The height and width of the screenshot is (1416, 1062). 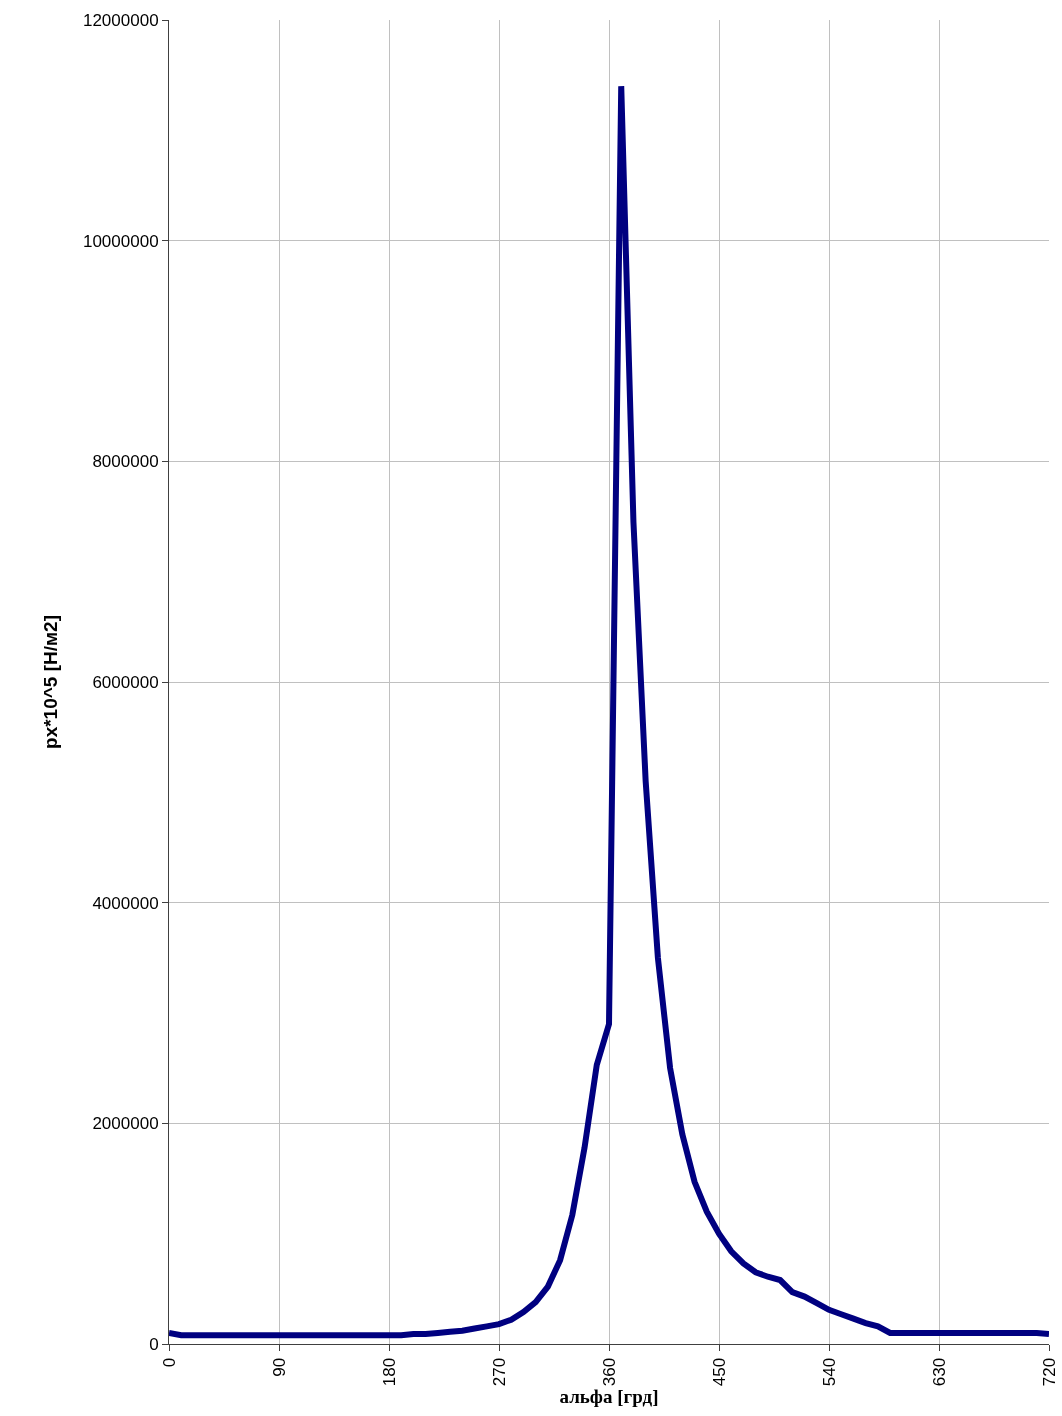 What do you see at coordinates (719, 1372) in the screenshot?
I see `x-tick-label: 450` at bounding box center [719, 1372].